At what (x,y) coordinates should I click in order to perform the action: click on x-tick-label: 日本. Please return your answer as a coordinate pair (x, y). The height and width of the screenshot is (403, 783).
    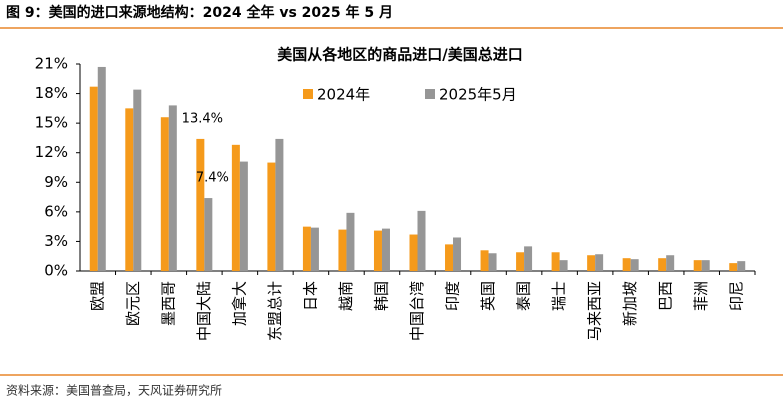
    Looking at the image, I should click on (310, 296).